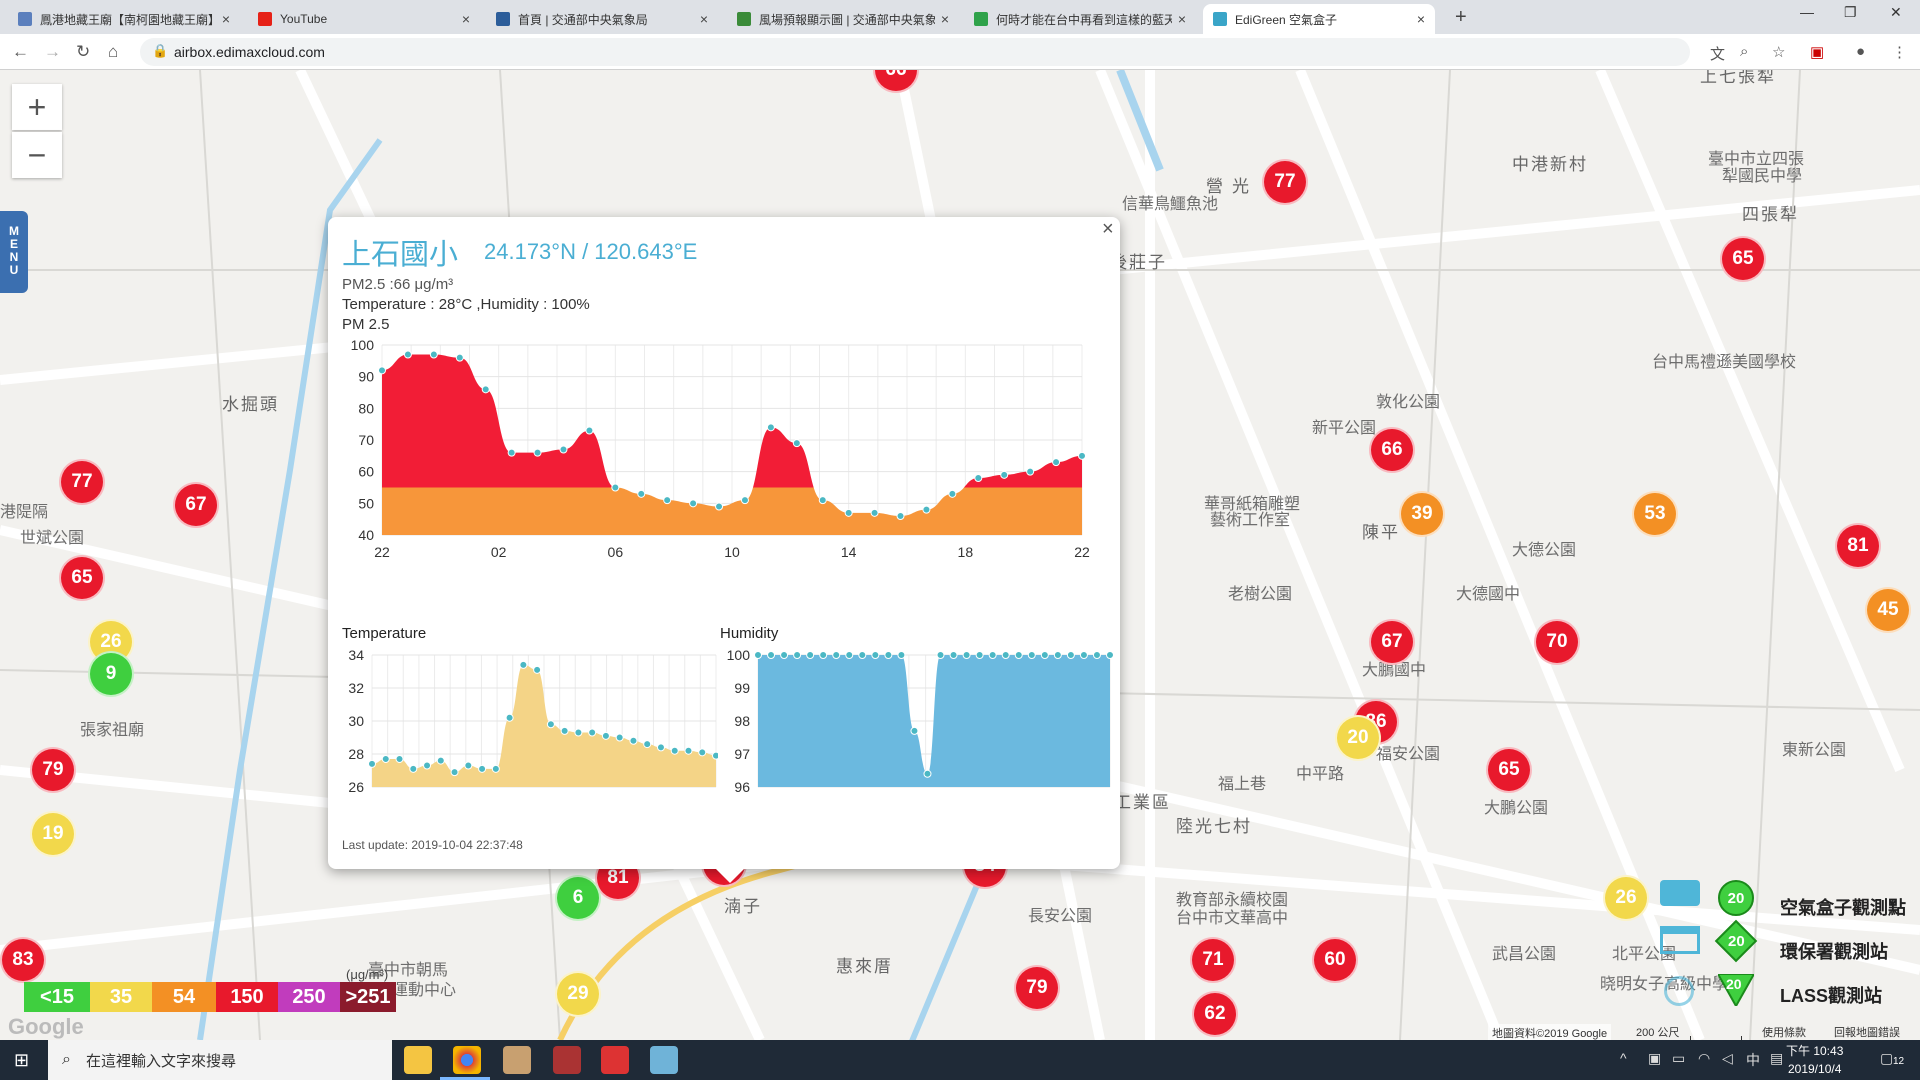  I want to click on browser-tab: EdiGreen 空氣盒子 ×, so click(1319, 19).